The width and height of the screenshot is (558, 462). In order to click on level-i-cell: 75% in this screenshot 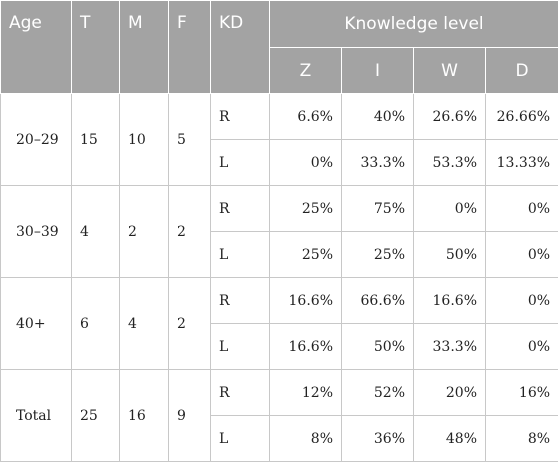, I will do `click(378, 209)`.